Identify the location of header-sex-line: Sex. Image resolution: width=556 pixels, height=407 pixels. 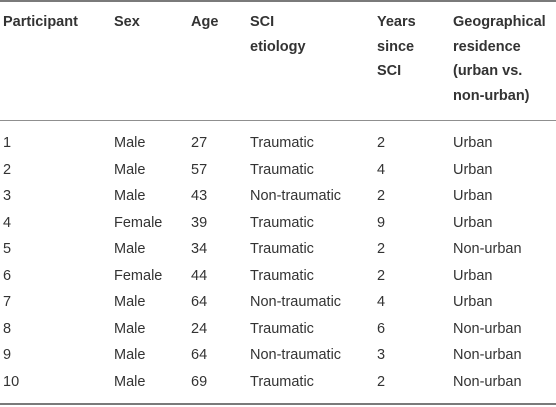
(127, 22).